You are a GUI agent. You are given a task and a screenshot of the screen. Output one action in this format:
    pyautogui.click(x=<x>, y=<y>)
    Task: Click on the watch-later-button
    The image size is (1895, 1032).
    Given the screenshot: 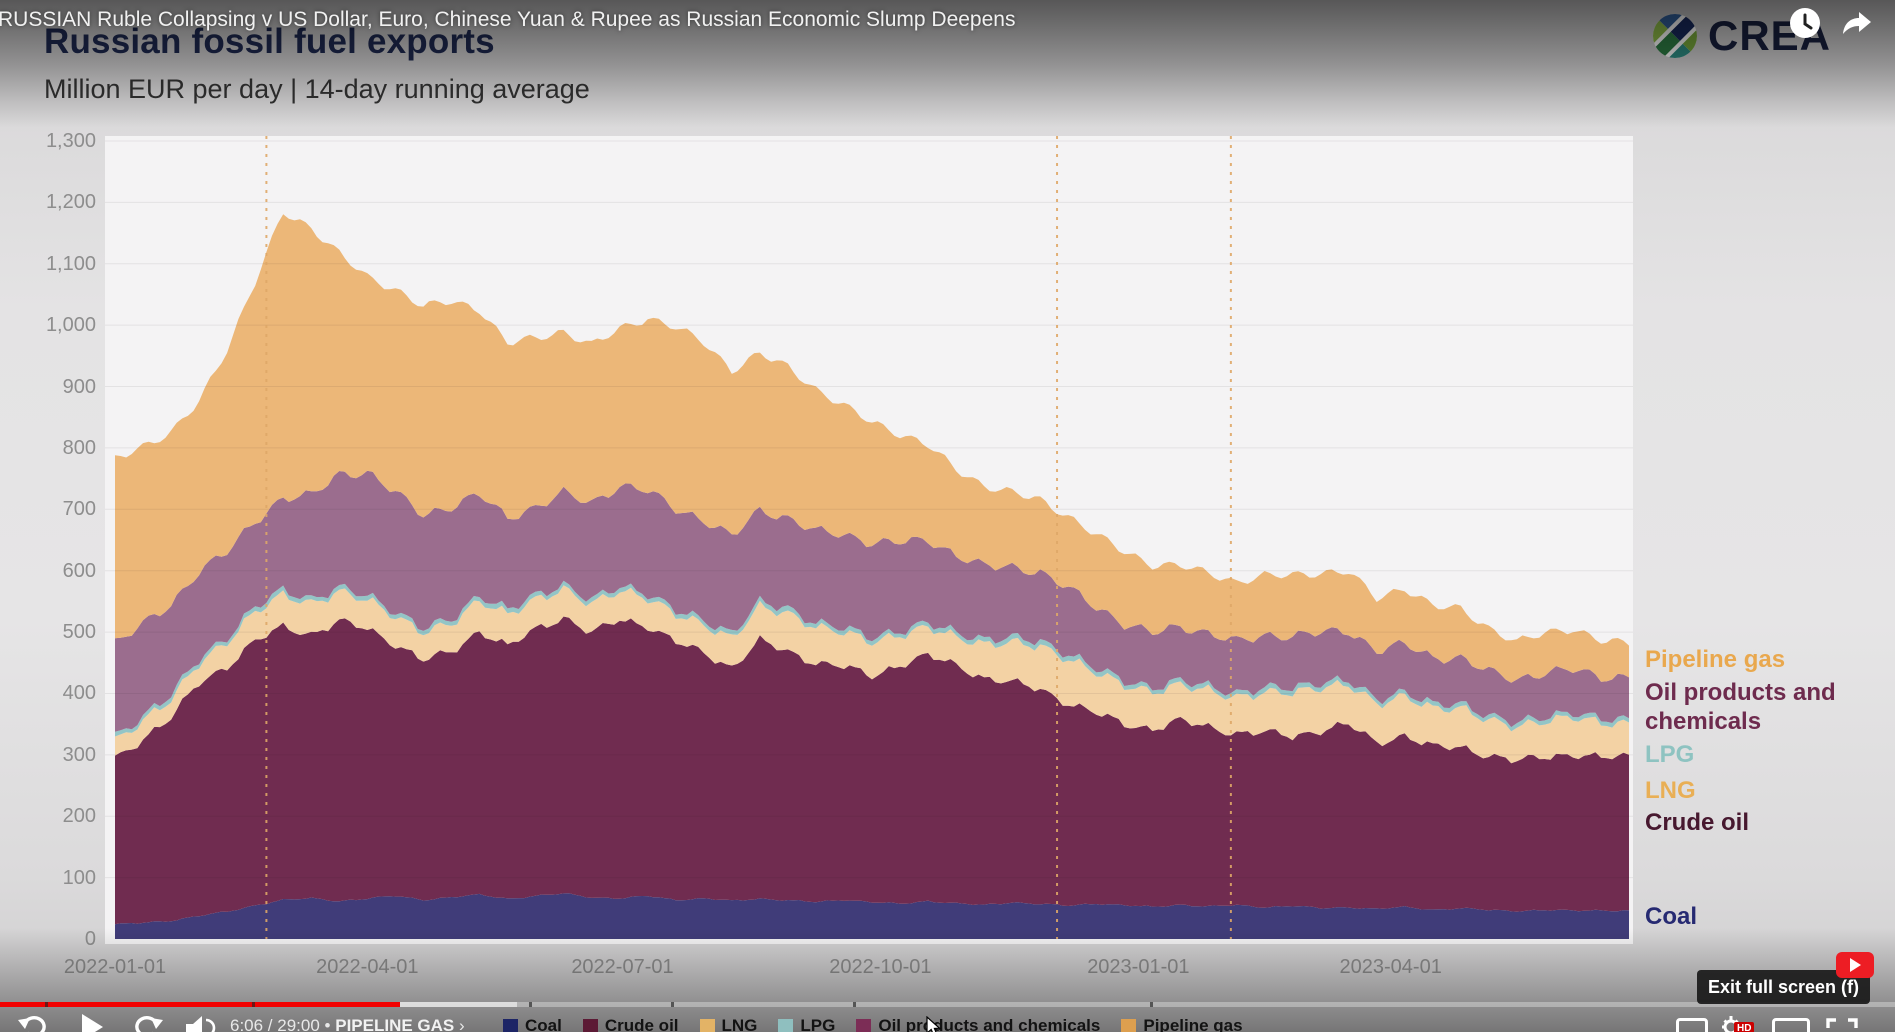 What is the action you would take?
    pyautogui.click(x=1805, y=24)
    